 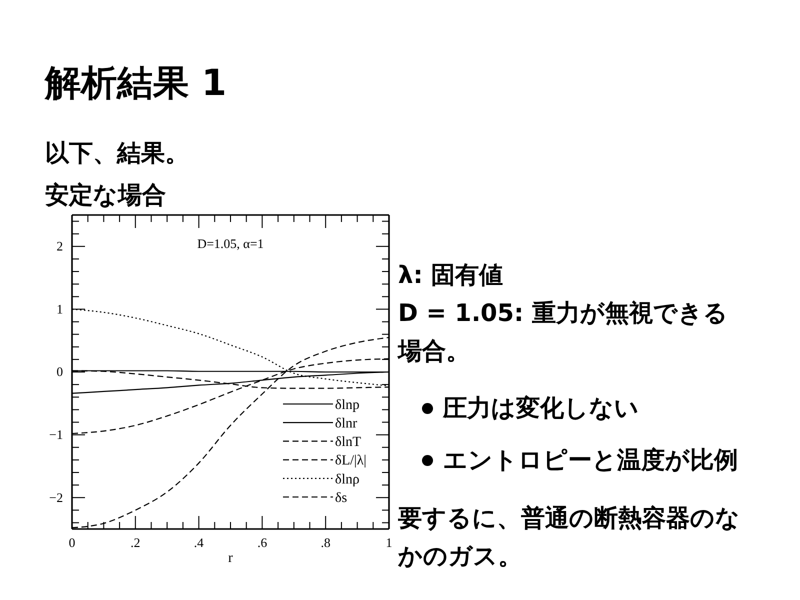 I want to click on y-tick-label: −2, so click(x=56, y=497).